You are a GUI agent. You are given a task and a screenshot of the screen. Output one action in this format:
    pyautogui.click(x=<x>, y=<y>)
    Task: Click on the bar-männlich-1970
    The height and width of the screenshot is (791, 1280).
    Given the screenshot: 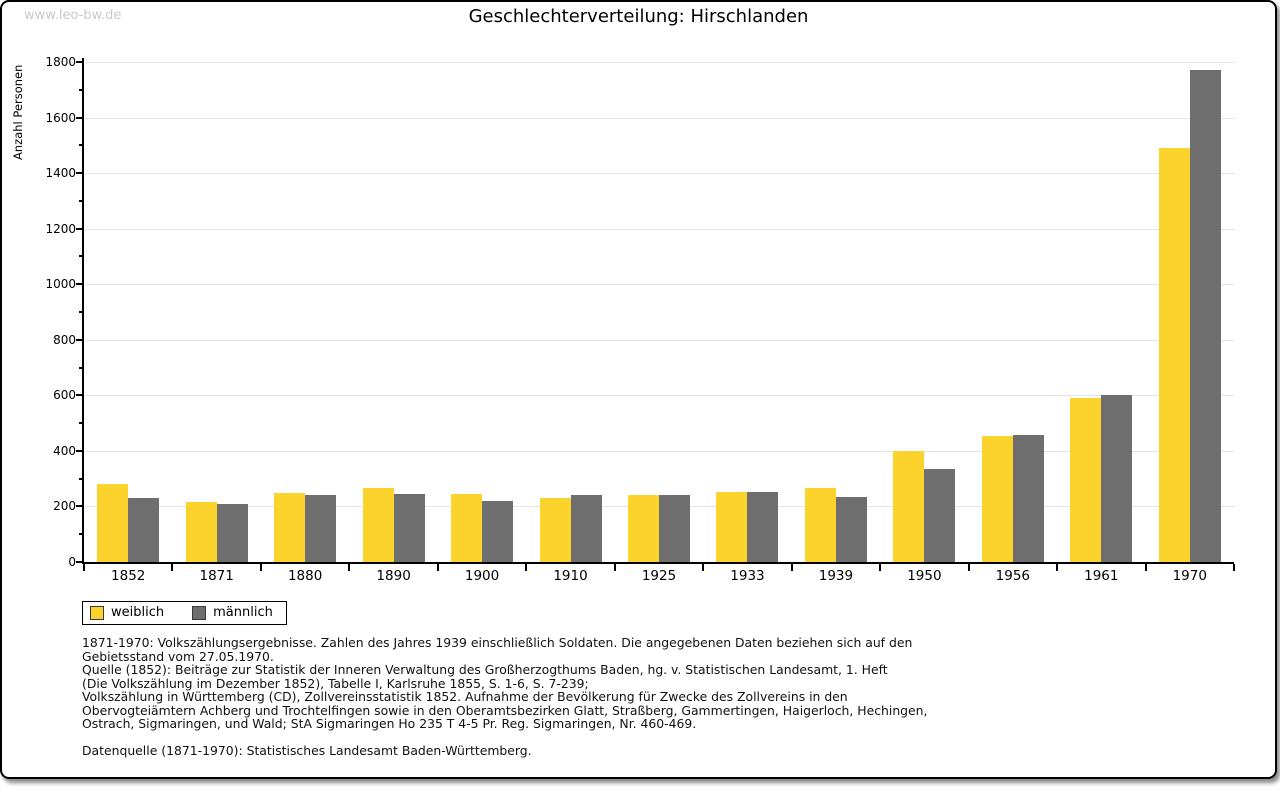 What is the action you would take?
    pyautogui.click(x=1205, y=316)
    